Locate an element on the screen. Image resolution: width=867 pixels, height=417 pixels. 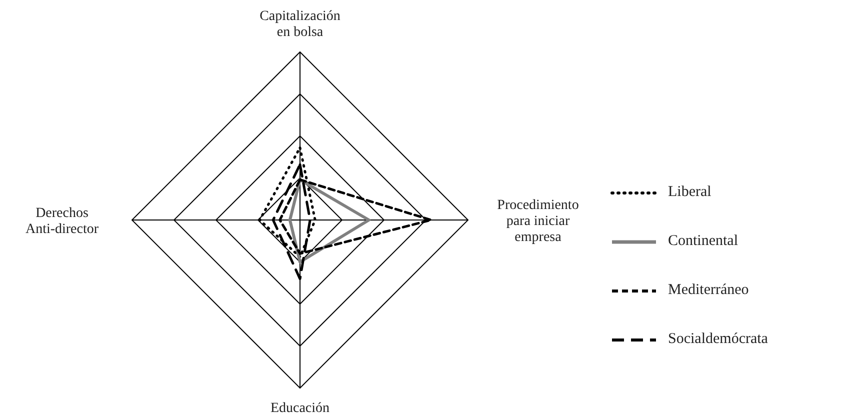
spoke-label: Derechos Anti-director is located at coordinates (62, 221).